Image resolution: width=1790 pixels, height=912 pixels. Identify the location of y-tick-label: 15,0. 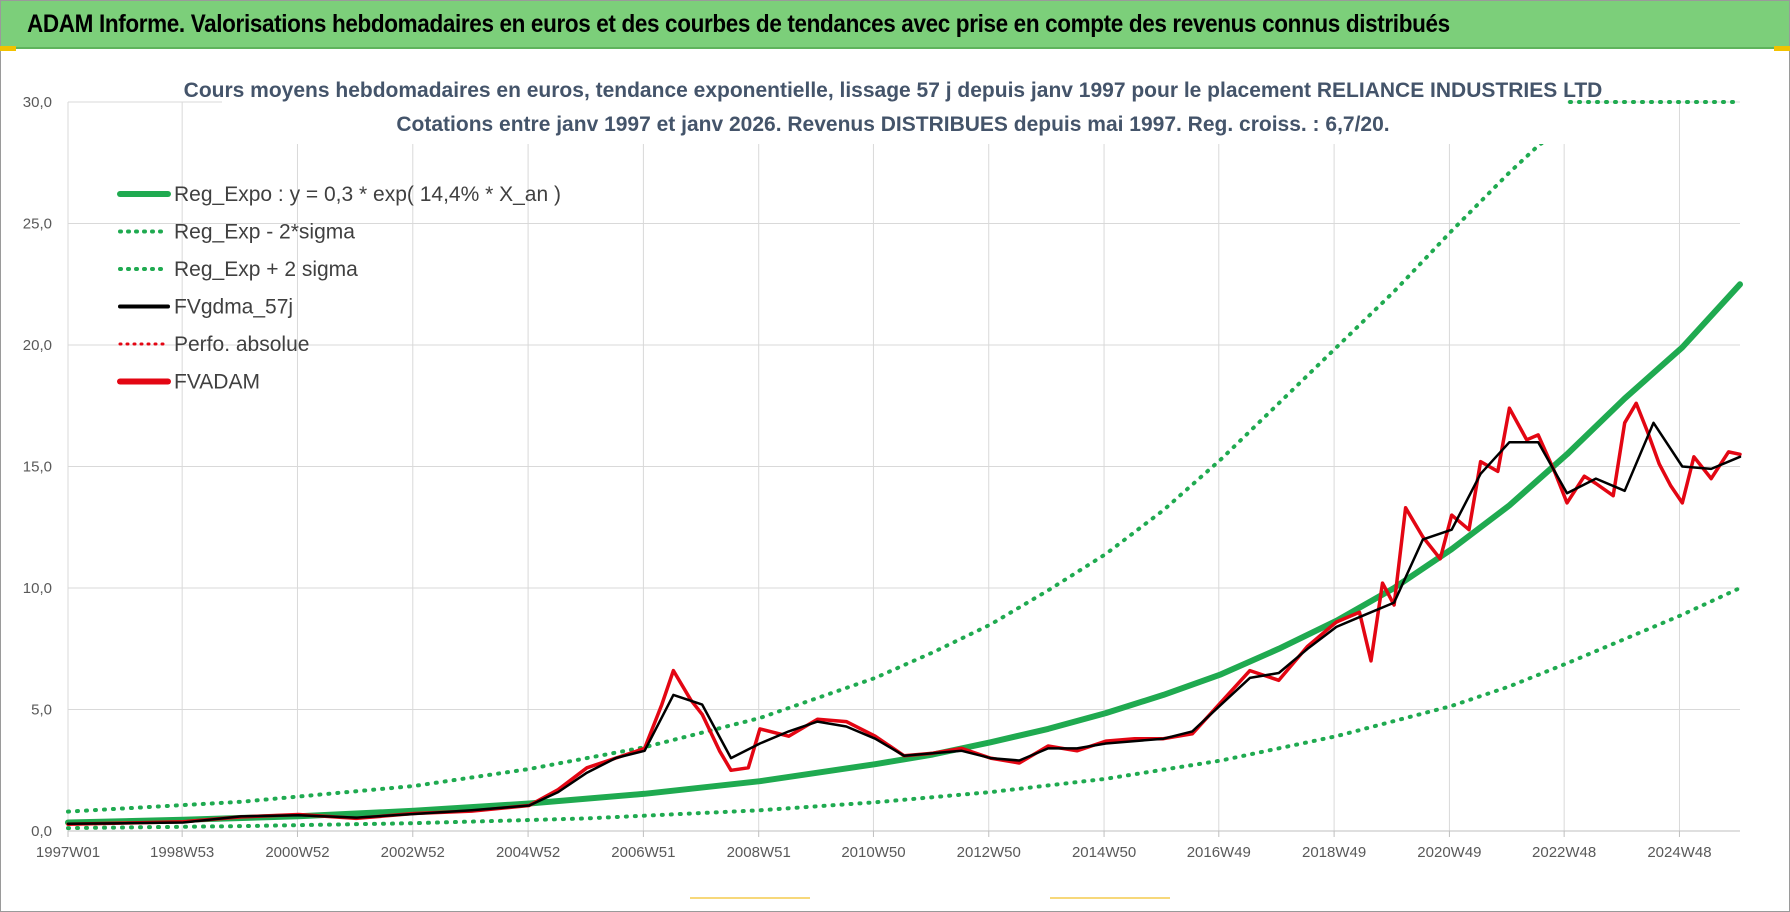
(37, 467).